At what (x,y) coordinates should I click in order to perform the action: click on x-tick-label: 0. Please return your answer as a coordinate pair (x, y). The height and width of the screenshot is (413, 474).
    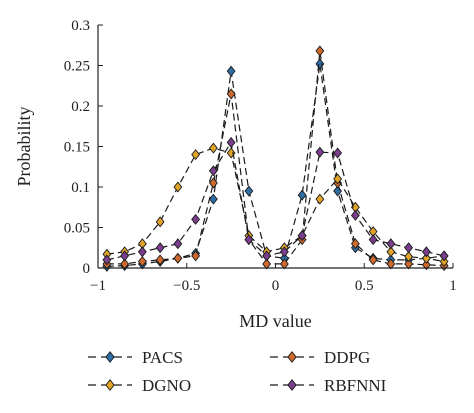
    Looking at the image, I should click on (276, 286).